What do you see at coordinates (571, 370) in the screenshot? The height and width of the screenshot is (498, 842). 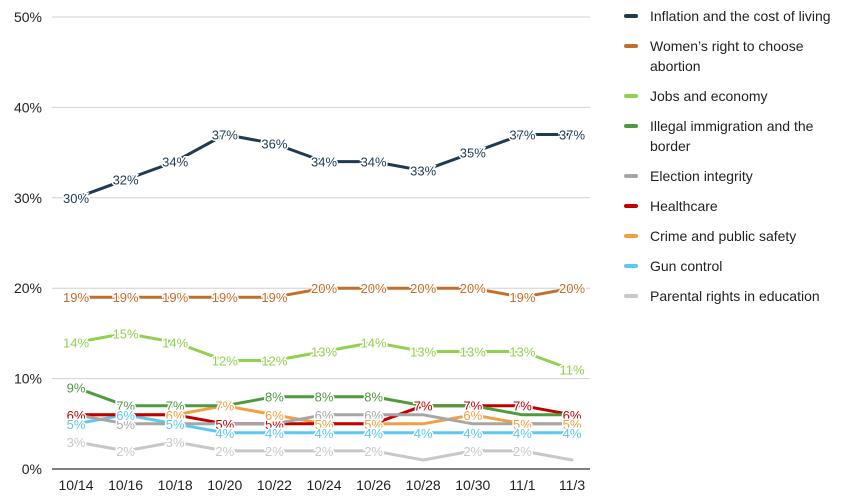 I see `data-label: 11%` at bounding box center [571, 370].